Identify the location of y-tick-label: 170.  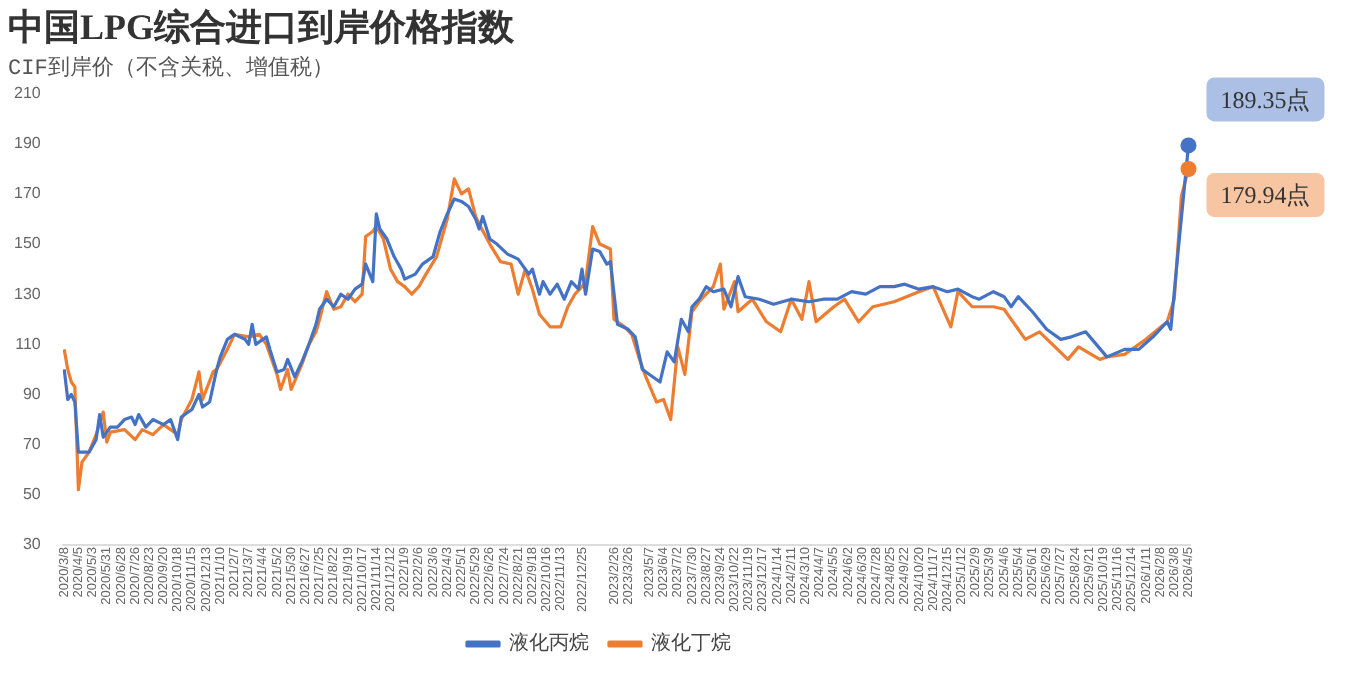
(27, 193).